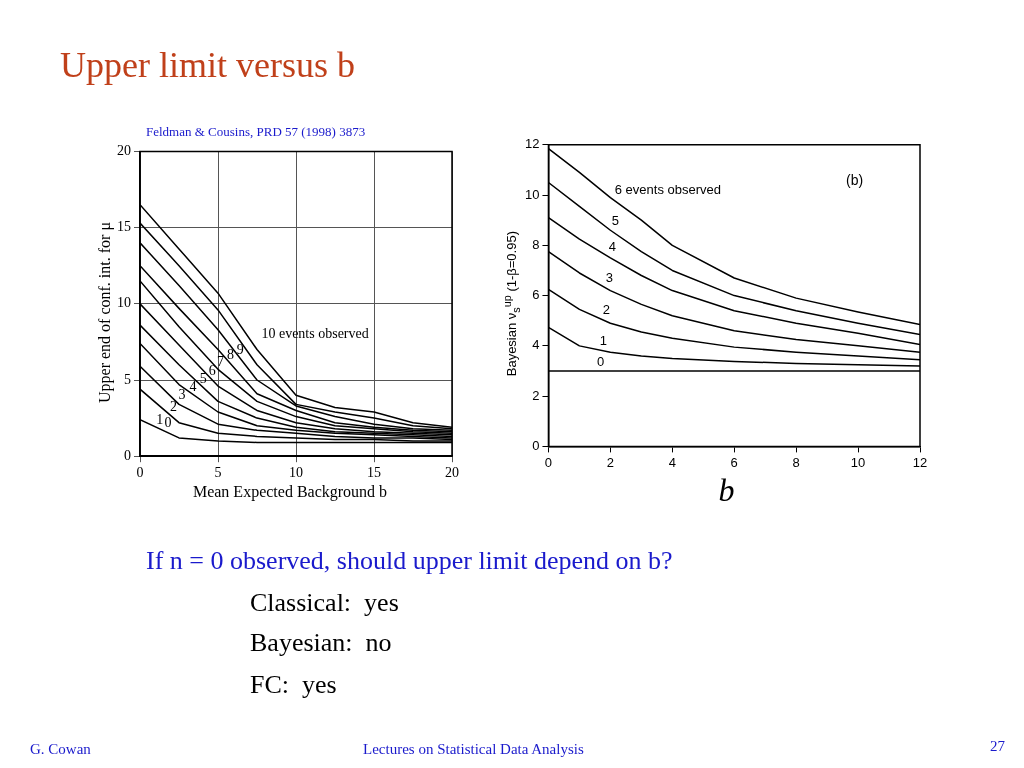  What do you see at coordinates (532, 144) in the screenshot?
I see `y-tick-label: 12` at bounding box center [532, 144].